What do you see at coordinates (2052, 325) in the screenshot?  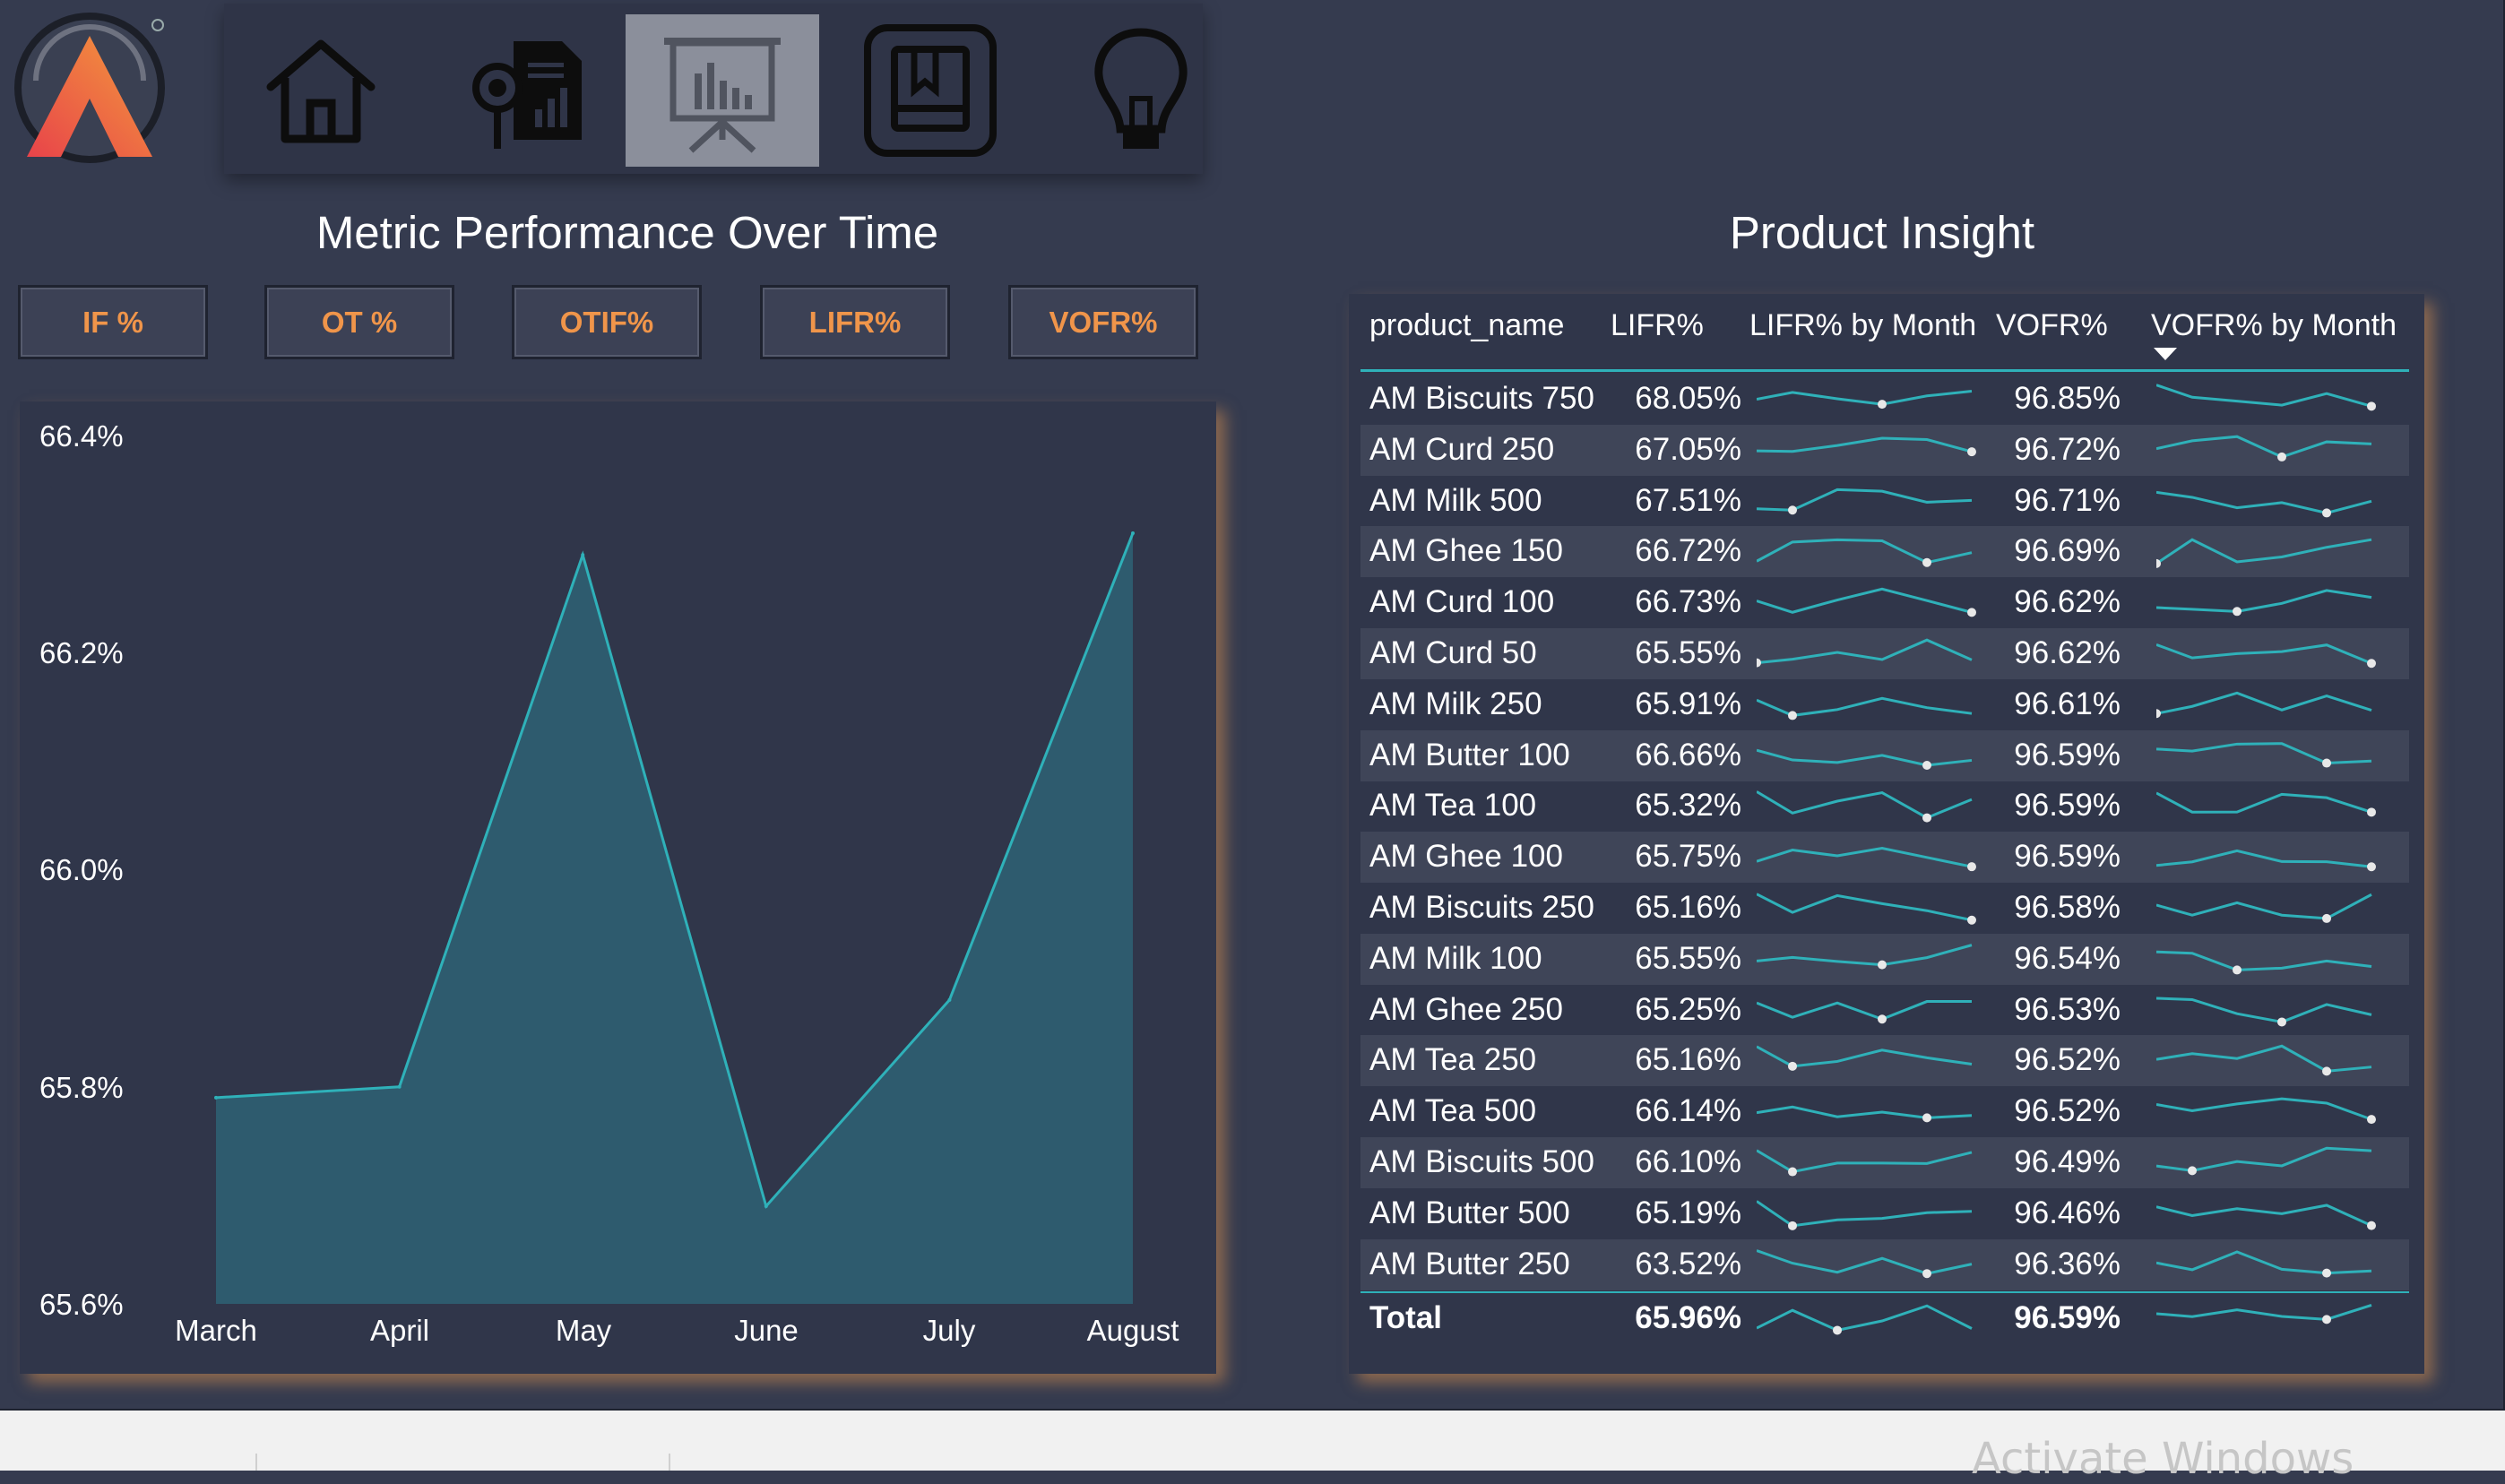 I see `column-header-vofr: VOFR%` at bounding box center [2052, 325].